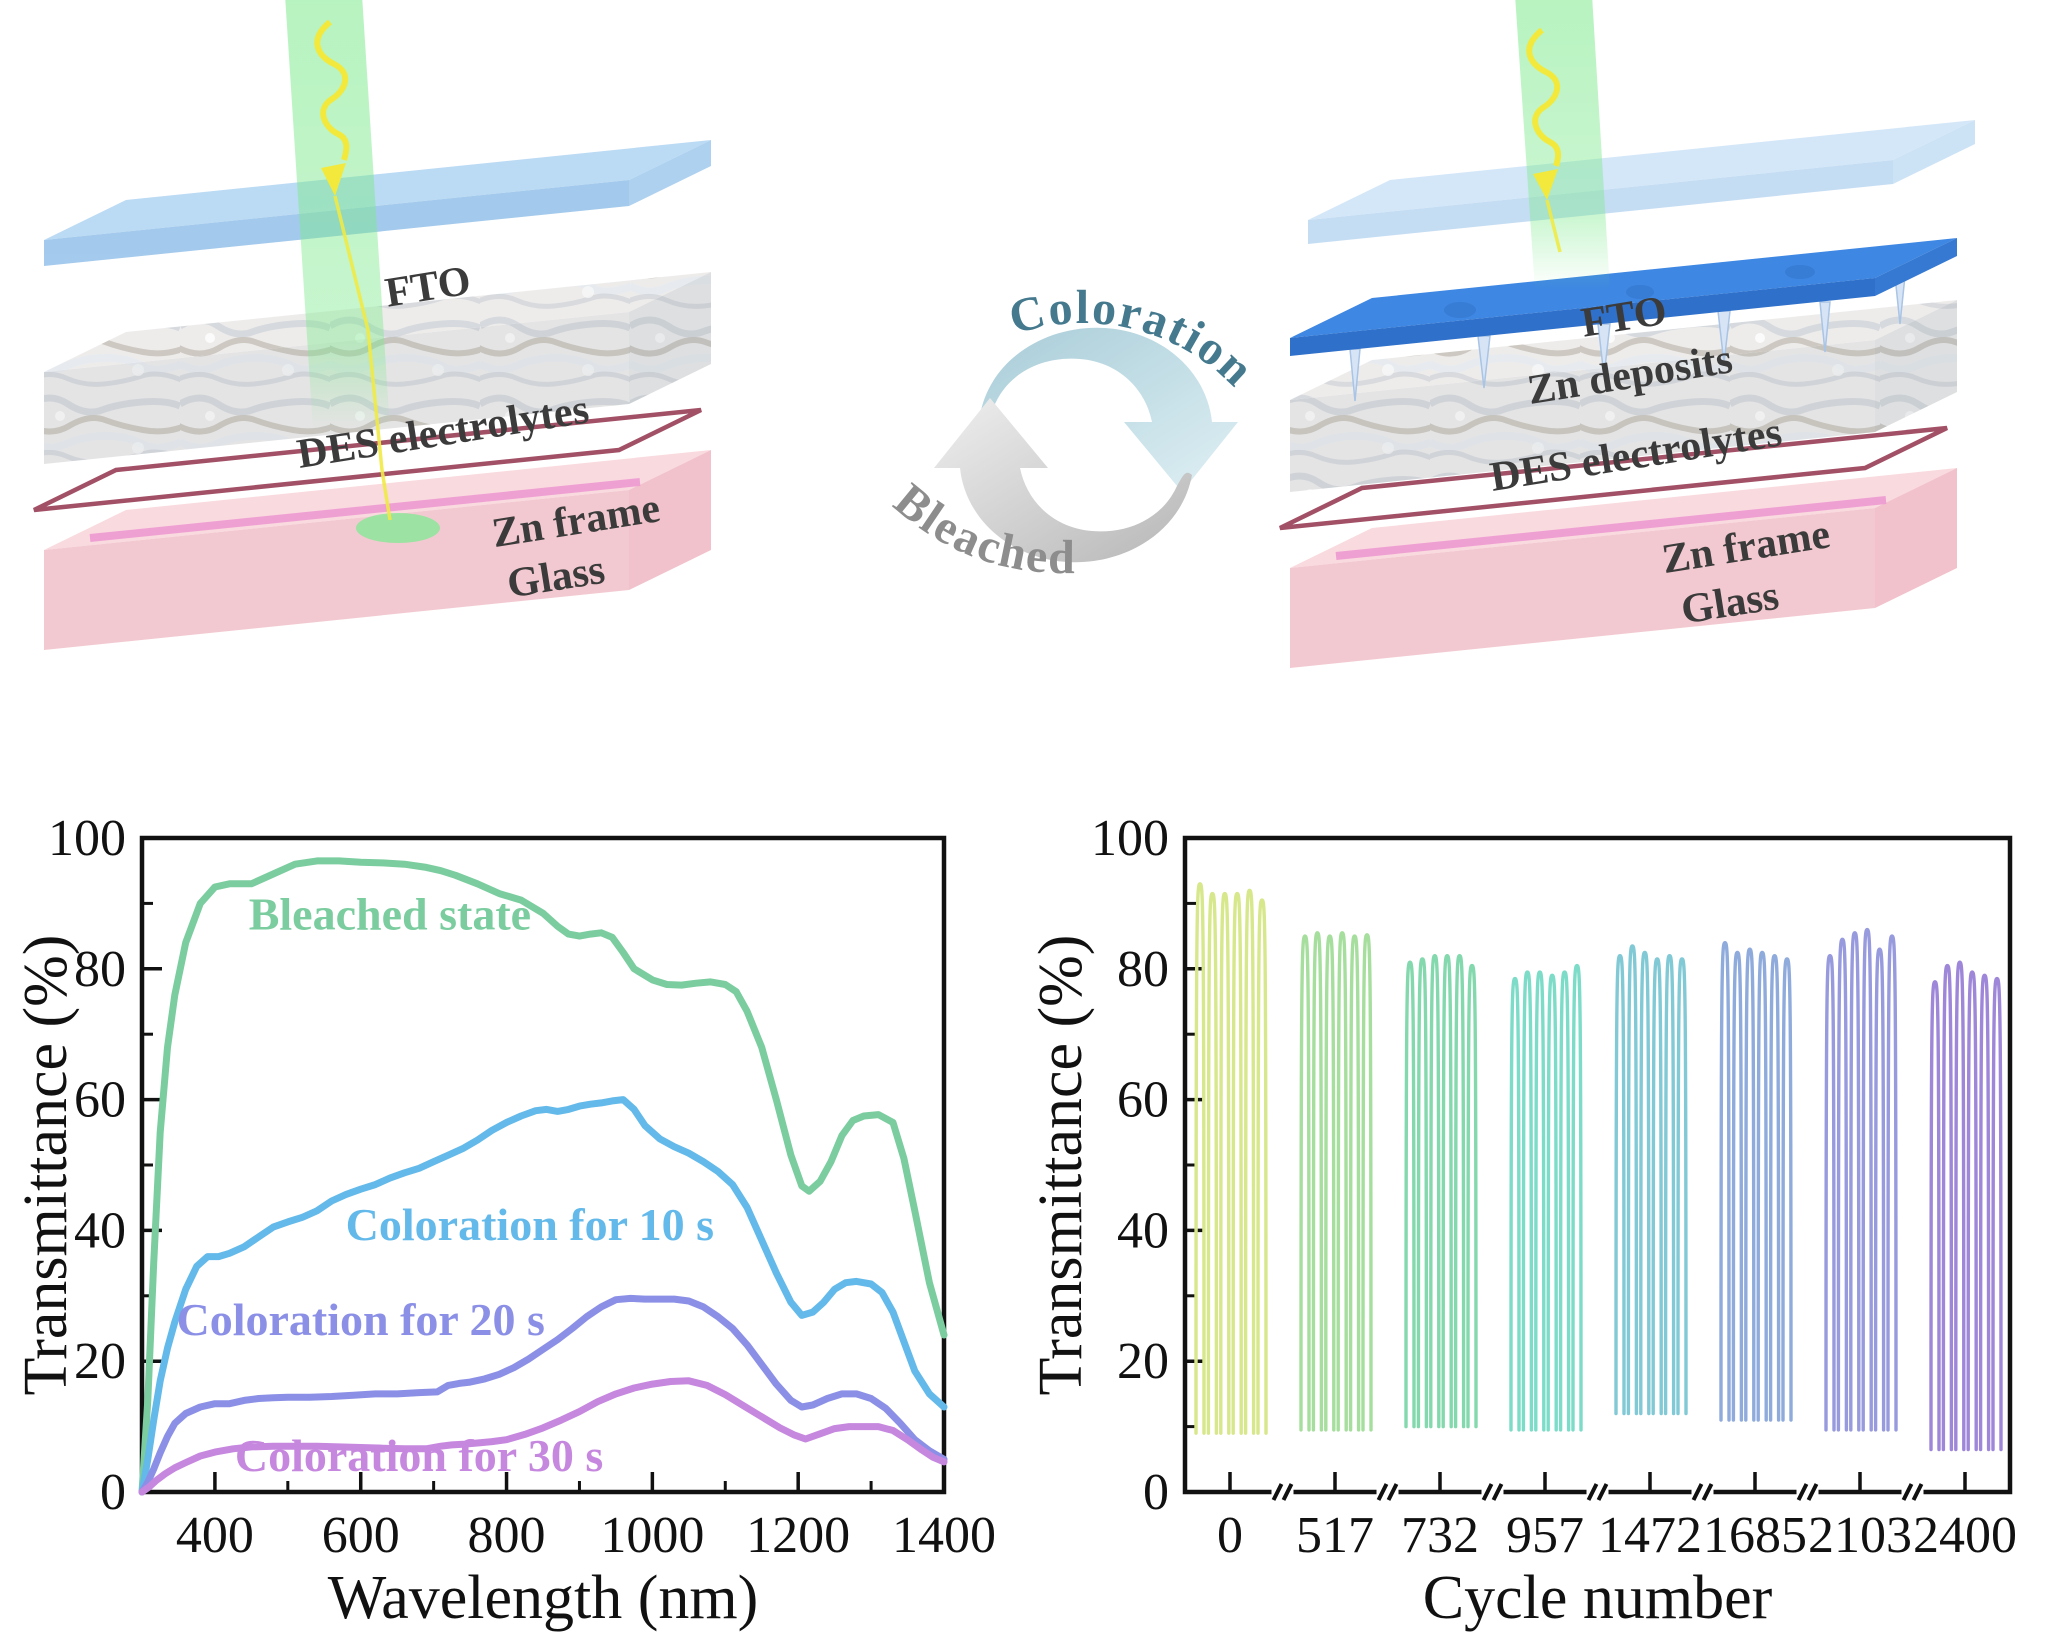  Describe the element at coordinates (390, 914) in the screenshot. I see `series-label-0: Bleached state` at that location.